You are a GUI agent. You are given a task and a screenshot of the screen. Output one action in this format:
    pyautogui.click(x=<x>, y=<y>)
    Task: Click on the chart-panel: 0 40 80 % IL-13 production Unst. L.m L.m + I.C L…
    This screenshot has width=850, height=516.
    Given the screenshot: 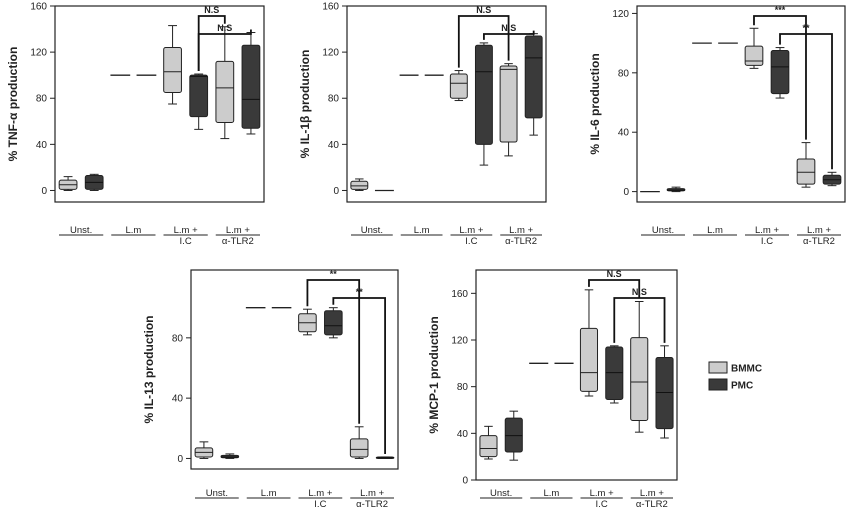 What is the action you would take?
    pyautogui.click(x=270, y=389)
    